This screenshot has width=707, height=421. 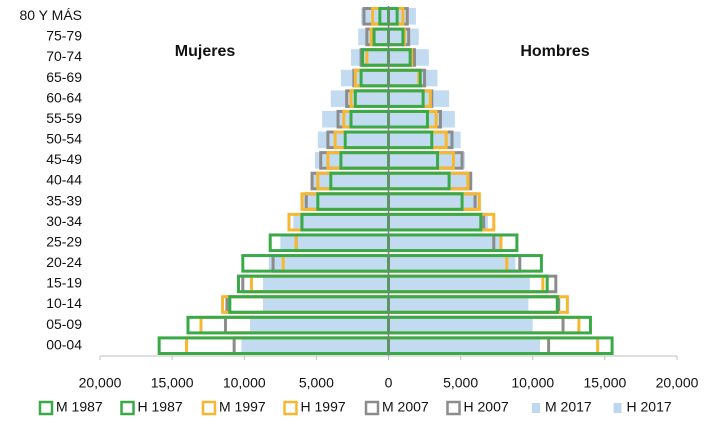 What do you see at coordinates (64, 221) in the screenshot?
I see `y-tick-label: 30-34` at bounding box center [64, 221].